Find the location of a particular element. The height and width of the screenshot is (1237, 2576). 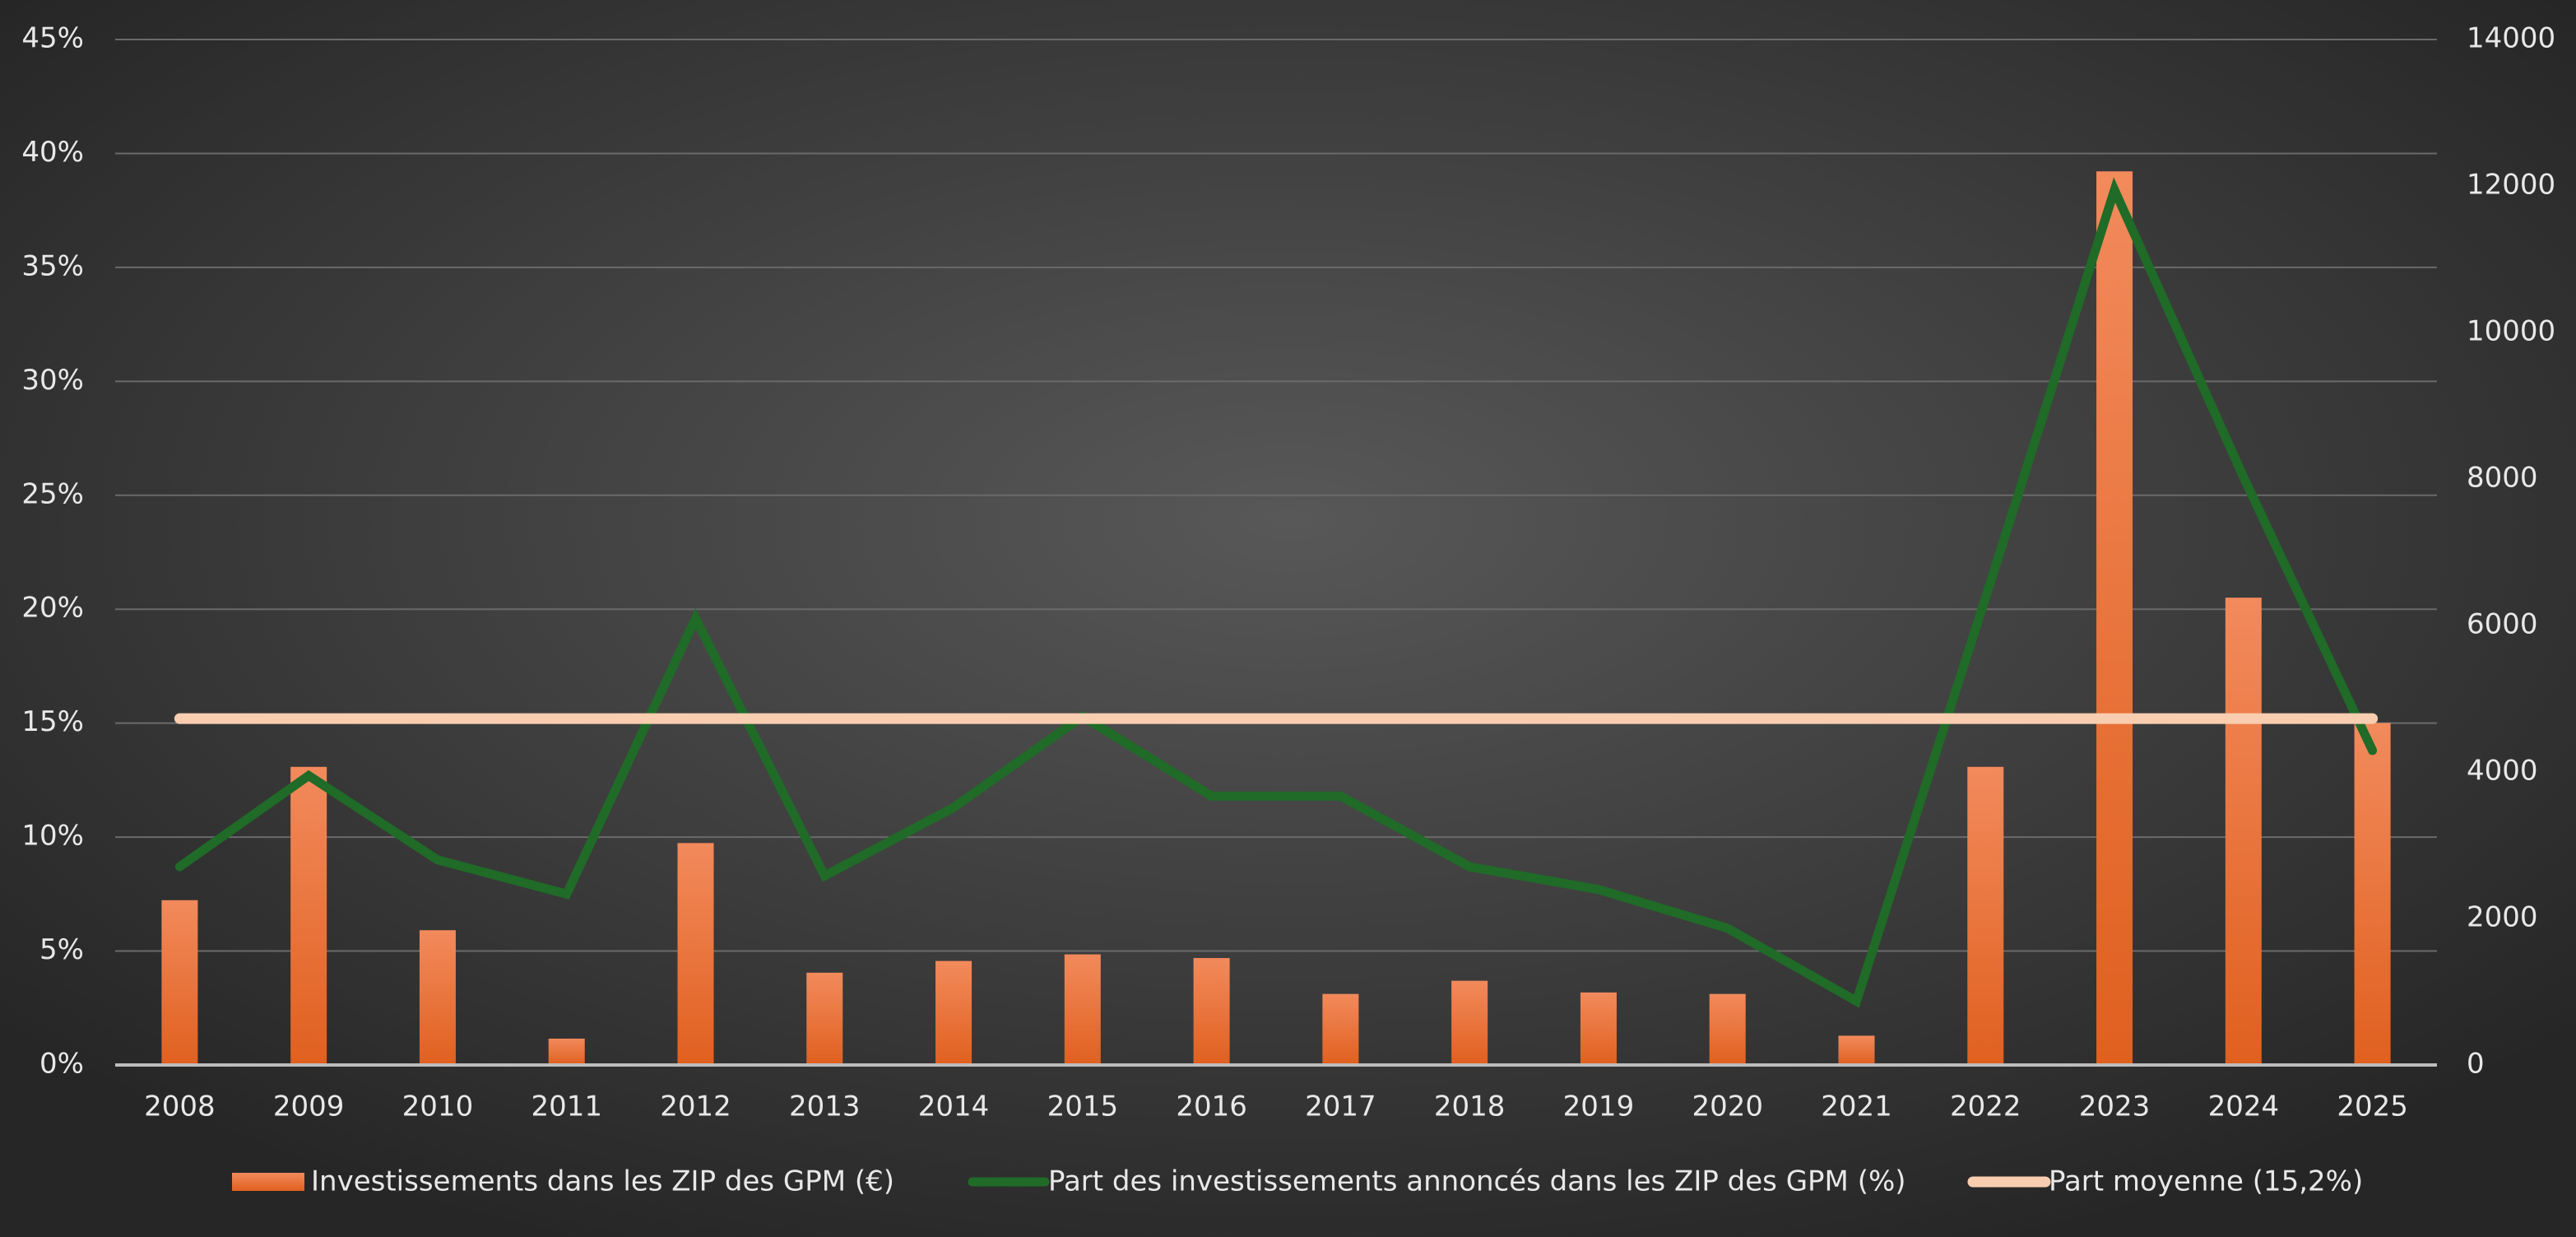

y2-tick-label: 4000 is located at coordinates (2502, 771).